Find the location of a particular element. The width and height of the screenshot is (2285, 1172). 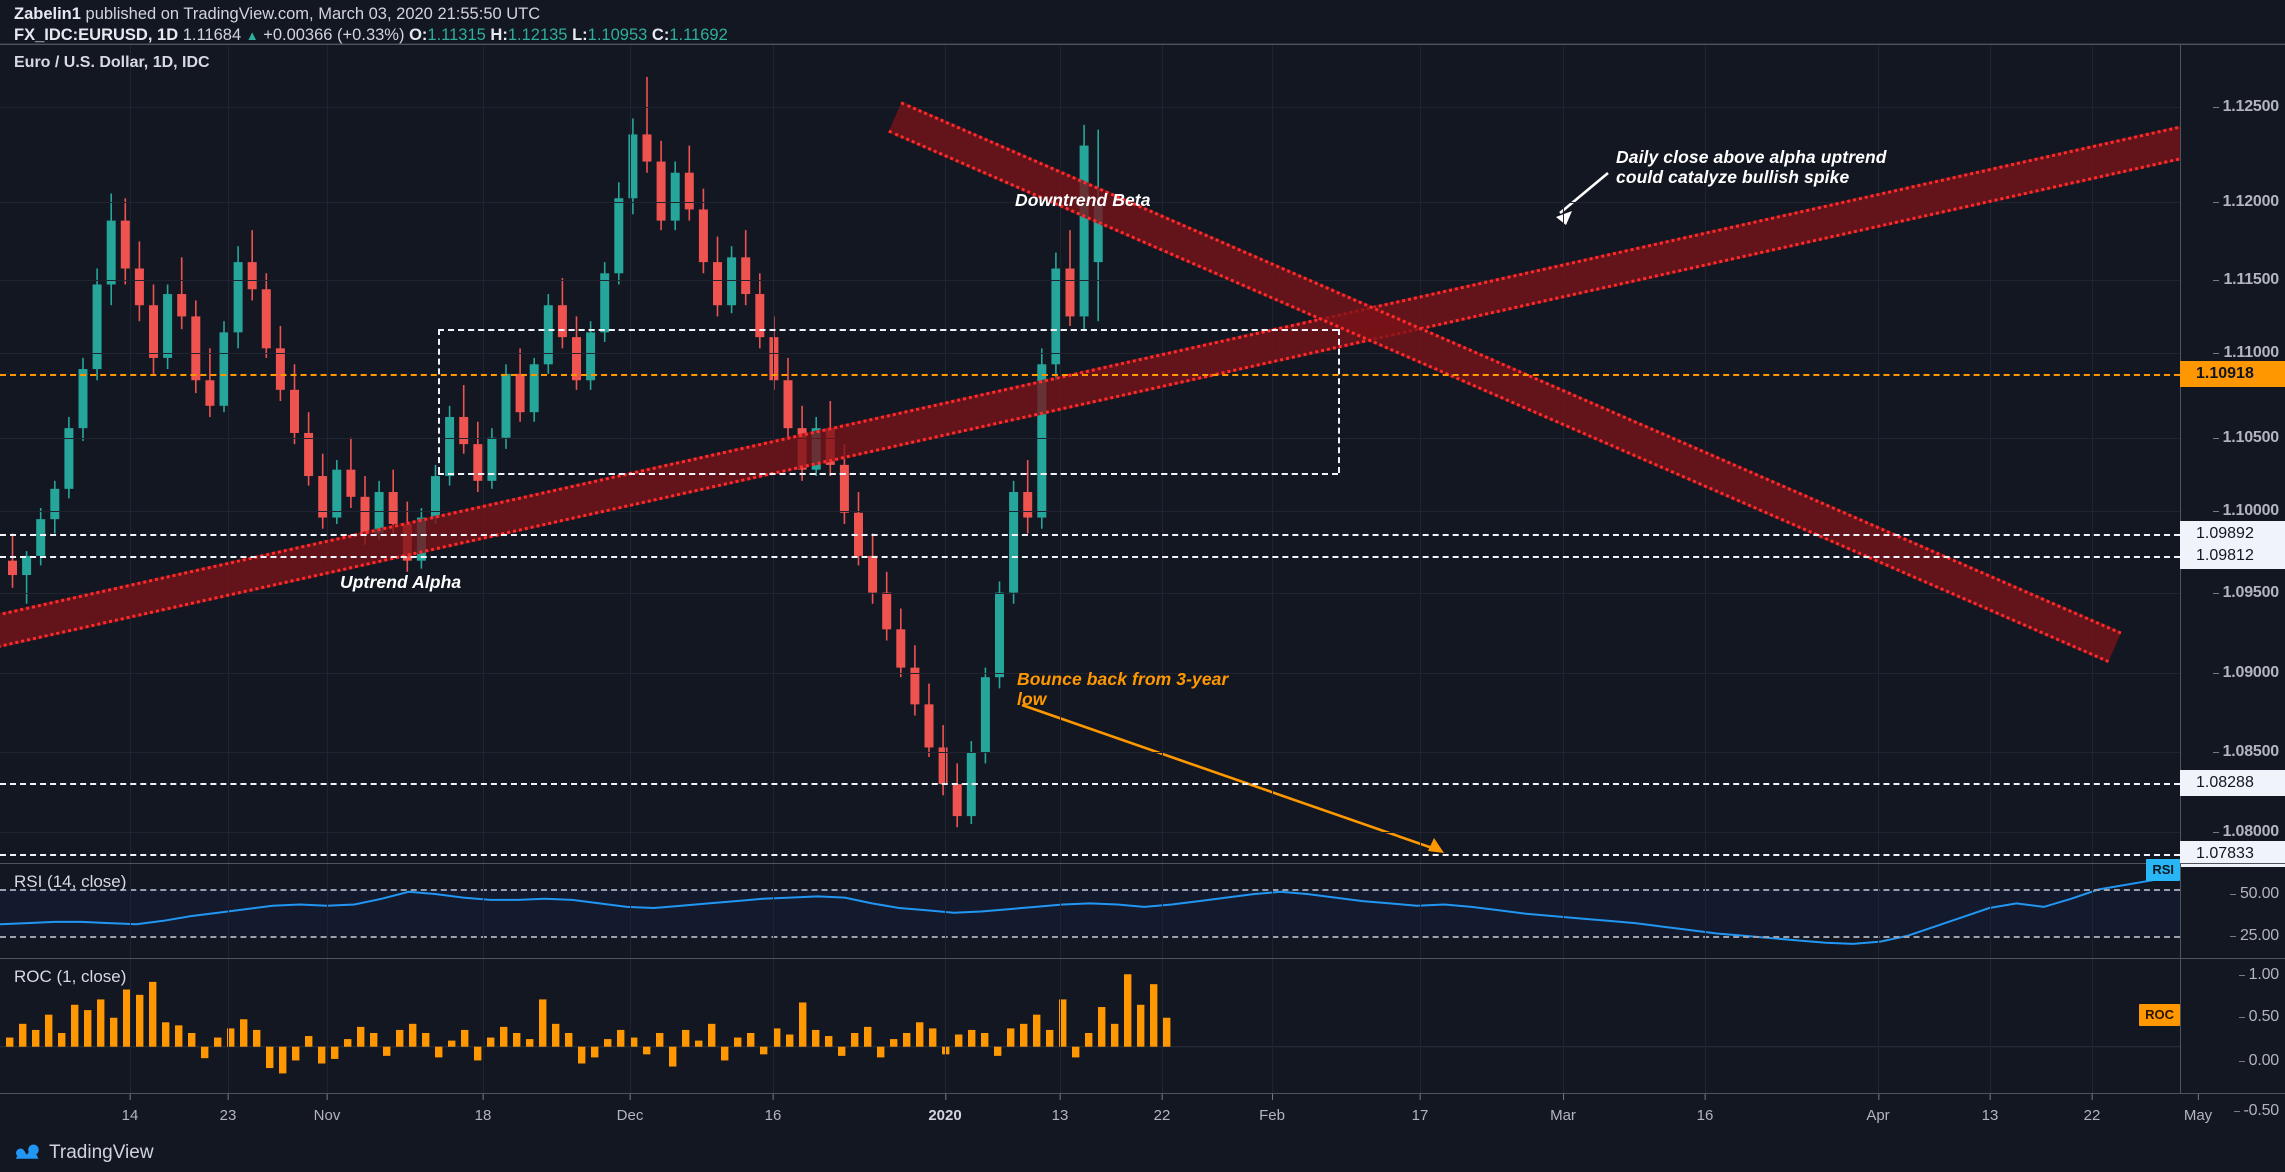

price-level-badge: 1.10918 is located at coordinates (2232, 374).